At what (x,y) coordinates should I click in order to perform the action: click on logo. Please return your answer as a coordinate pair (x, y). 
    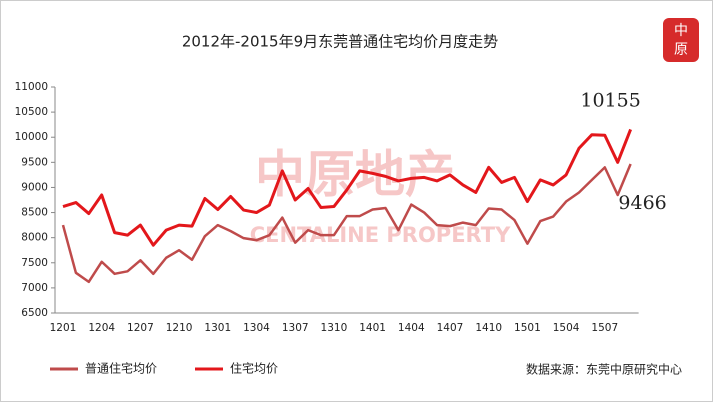
    Looking at the image, I should click on (681, 40).